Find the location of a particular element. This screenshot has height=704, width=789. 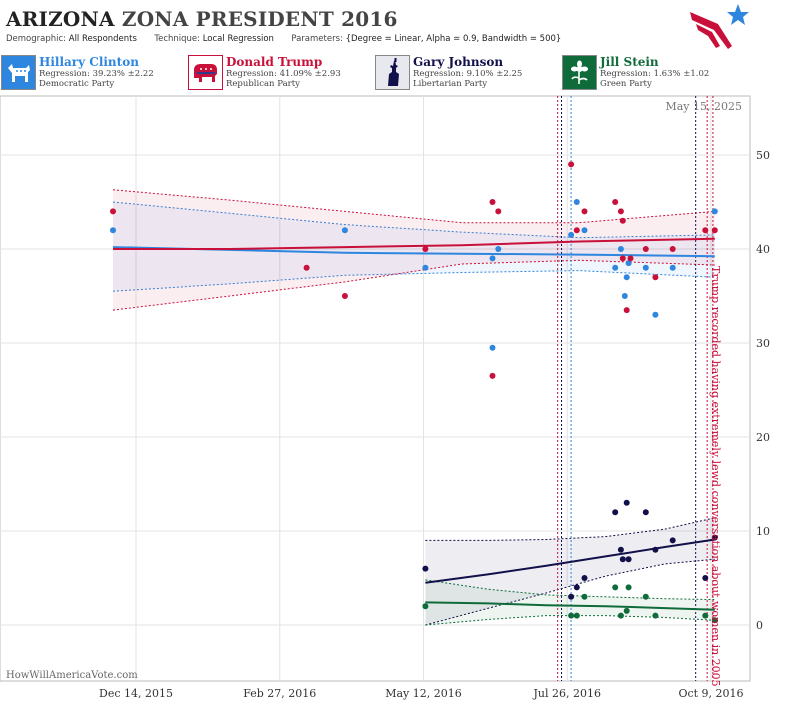

demographic-label: Demographic: is located at coordinates (36, 39).